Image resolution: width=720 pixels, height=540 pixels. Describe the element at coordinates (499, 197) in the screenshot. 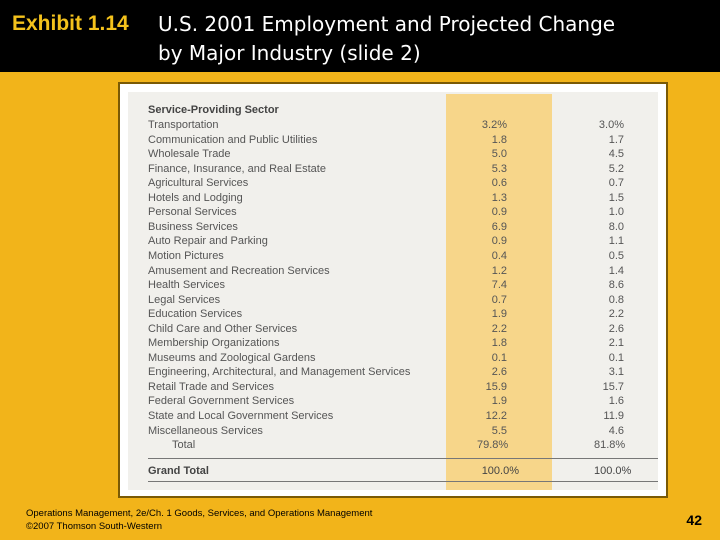

I see `value-2001: 1.3` at that location.